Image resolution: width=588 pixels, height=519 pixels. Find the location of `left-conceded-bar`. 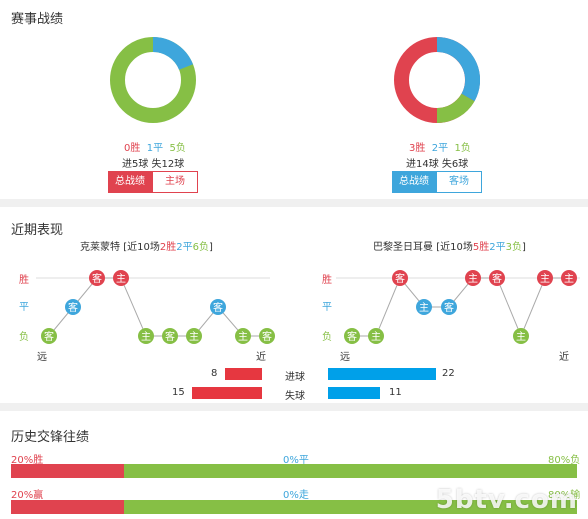

left-conceded-bar is located at coordinates (227, 393).